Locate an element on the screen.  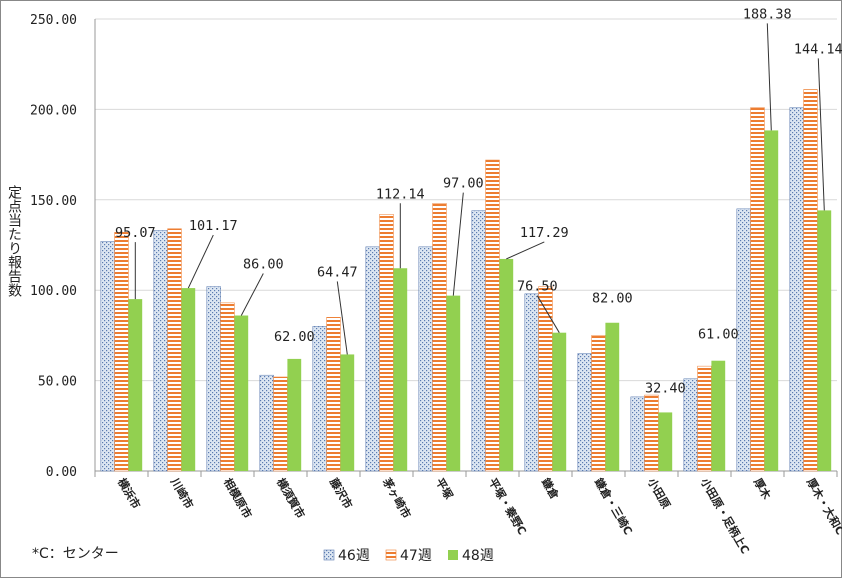
bar-46--6 is located at coordinates (425, 359).